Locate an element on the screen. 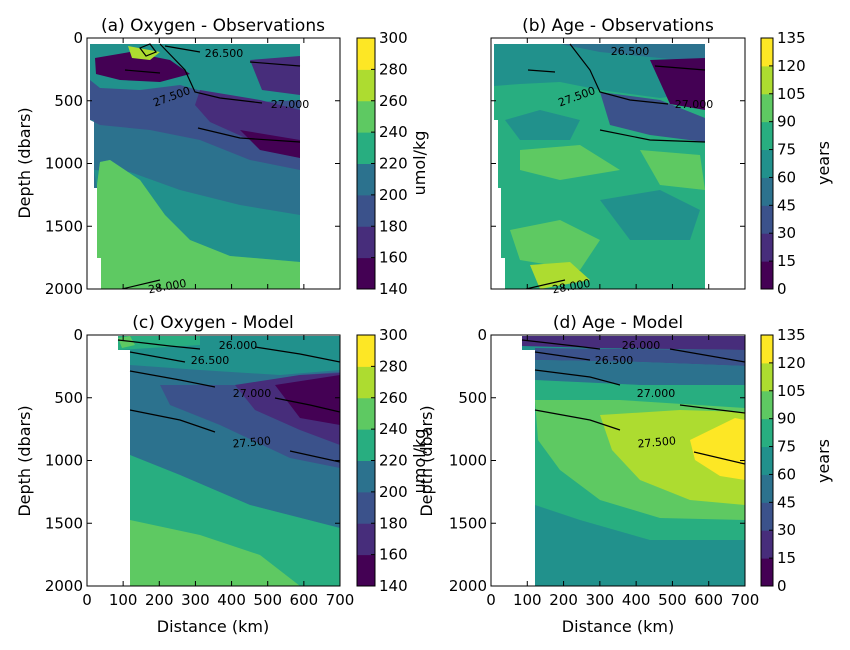 The height and width of the screenshot is (650, 850). y-tick-label: 2000 is located at coordinates (64, 586).